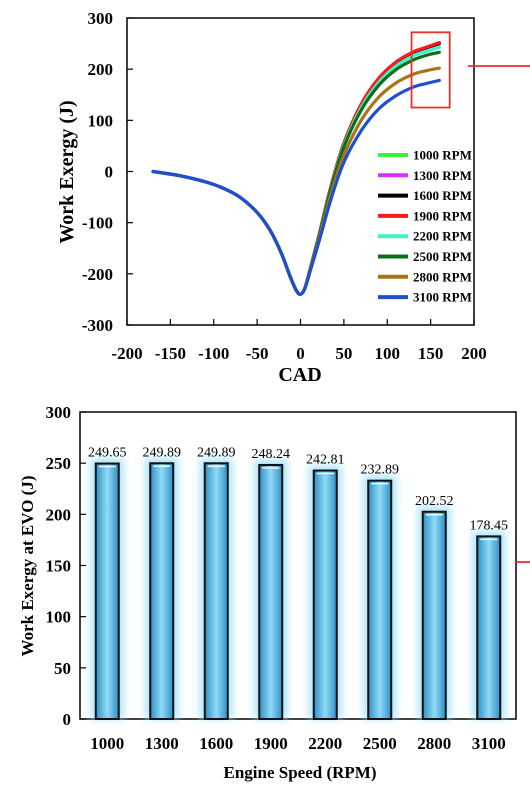  What do you see at coordinates (442, 195) in the screenshot?
I see `legend-label: 1600 RPM` at bounding box center [442, 195].